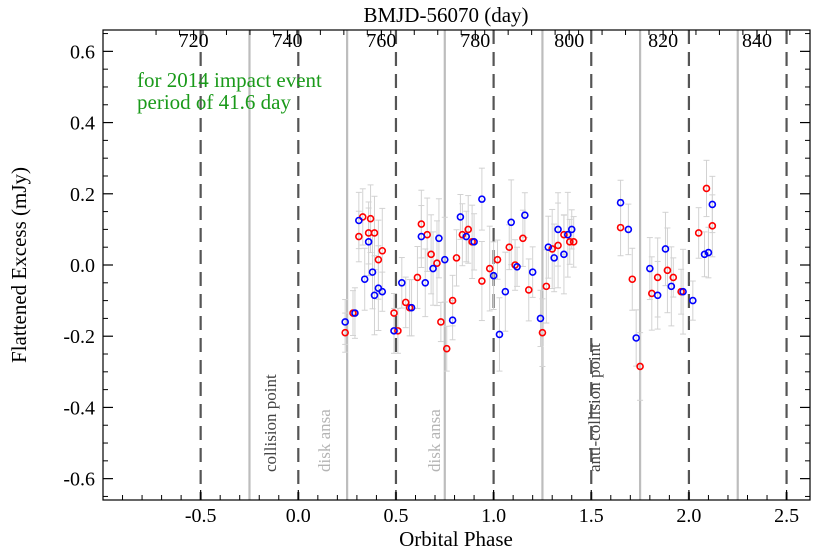 The image size is (830, 554). What do you see at coordinates (298, 516) in the screenshot?
I see `x-tick-label: 0.0` at bounding box center [298, 516].